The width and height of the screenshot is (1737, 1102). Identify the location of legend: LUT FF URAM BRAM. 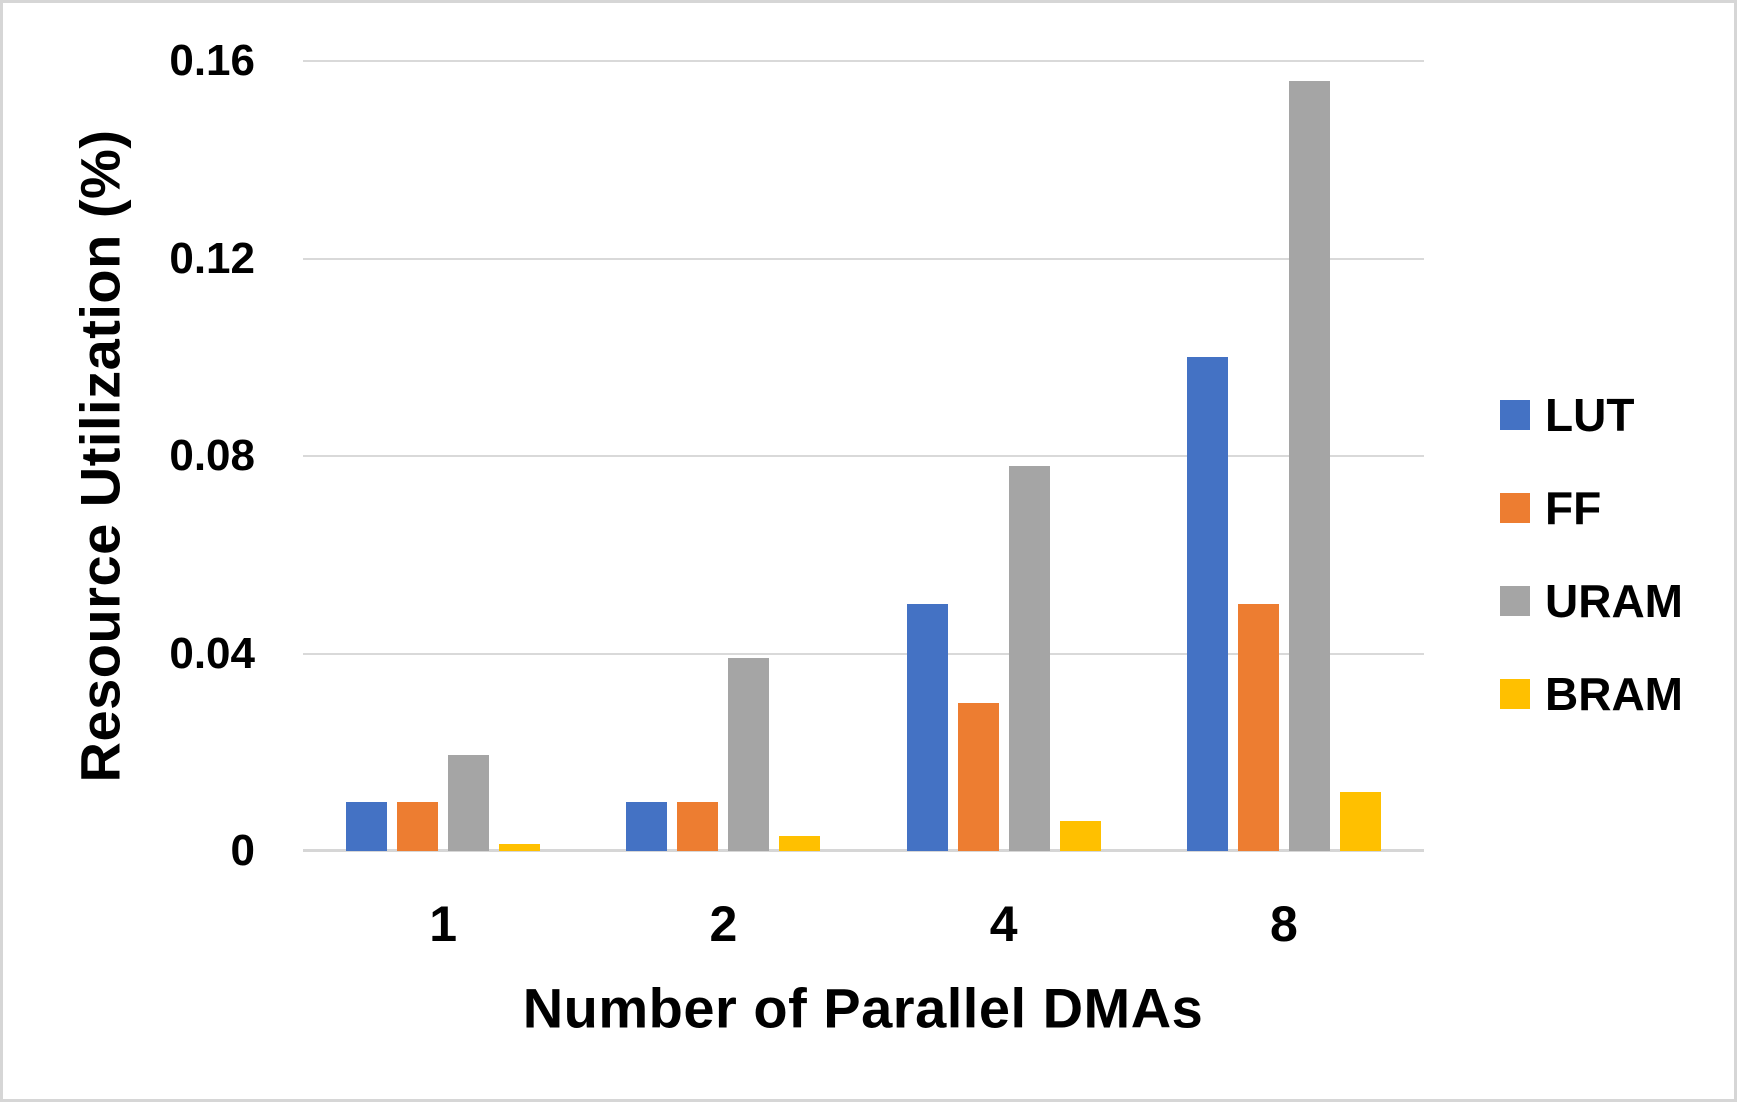
(1591, 554).